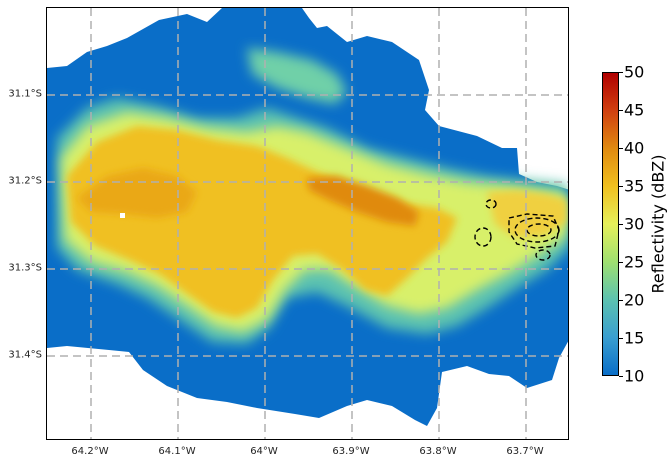 The width and height of the screenshot is (669, 464). Describe the element at coordinates (634, 72) in the screenshot. I see `colorbar-tick-label: 50` at that location.